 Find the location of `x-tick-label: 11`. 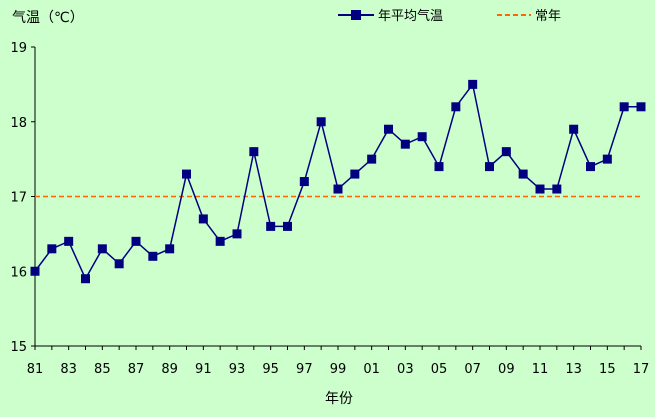

x-tick-label: 11 is located at coordinates (540, 369).